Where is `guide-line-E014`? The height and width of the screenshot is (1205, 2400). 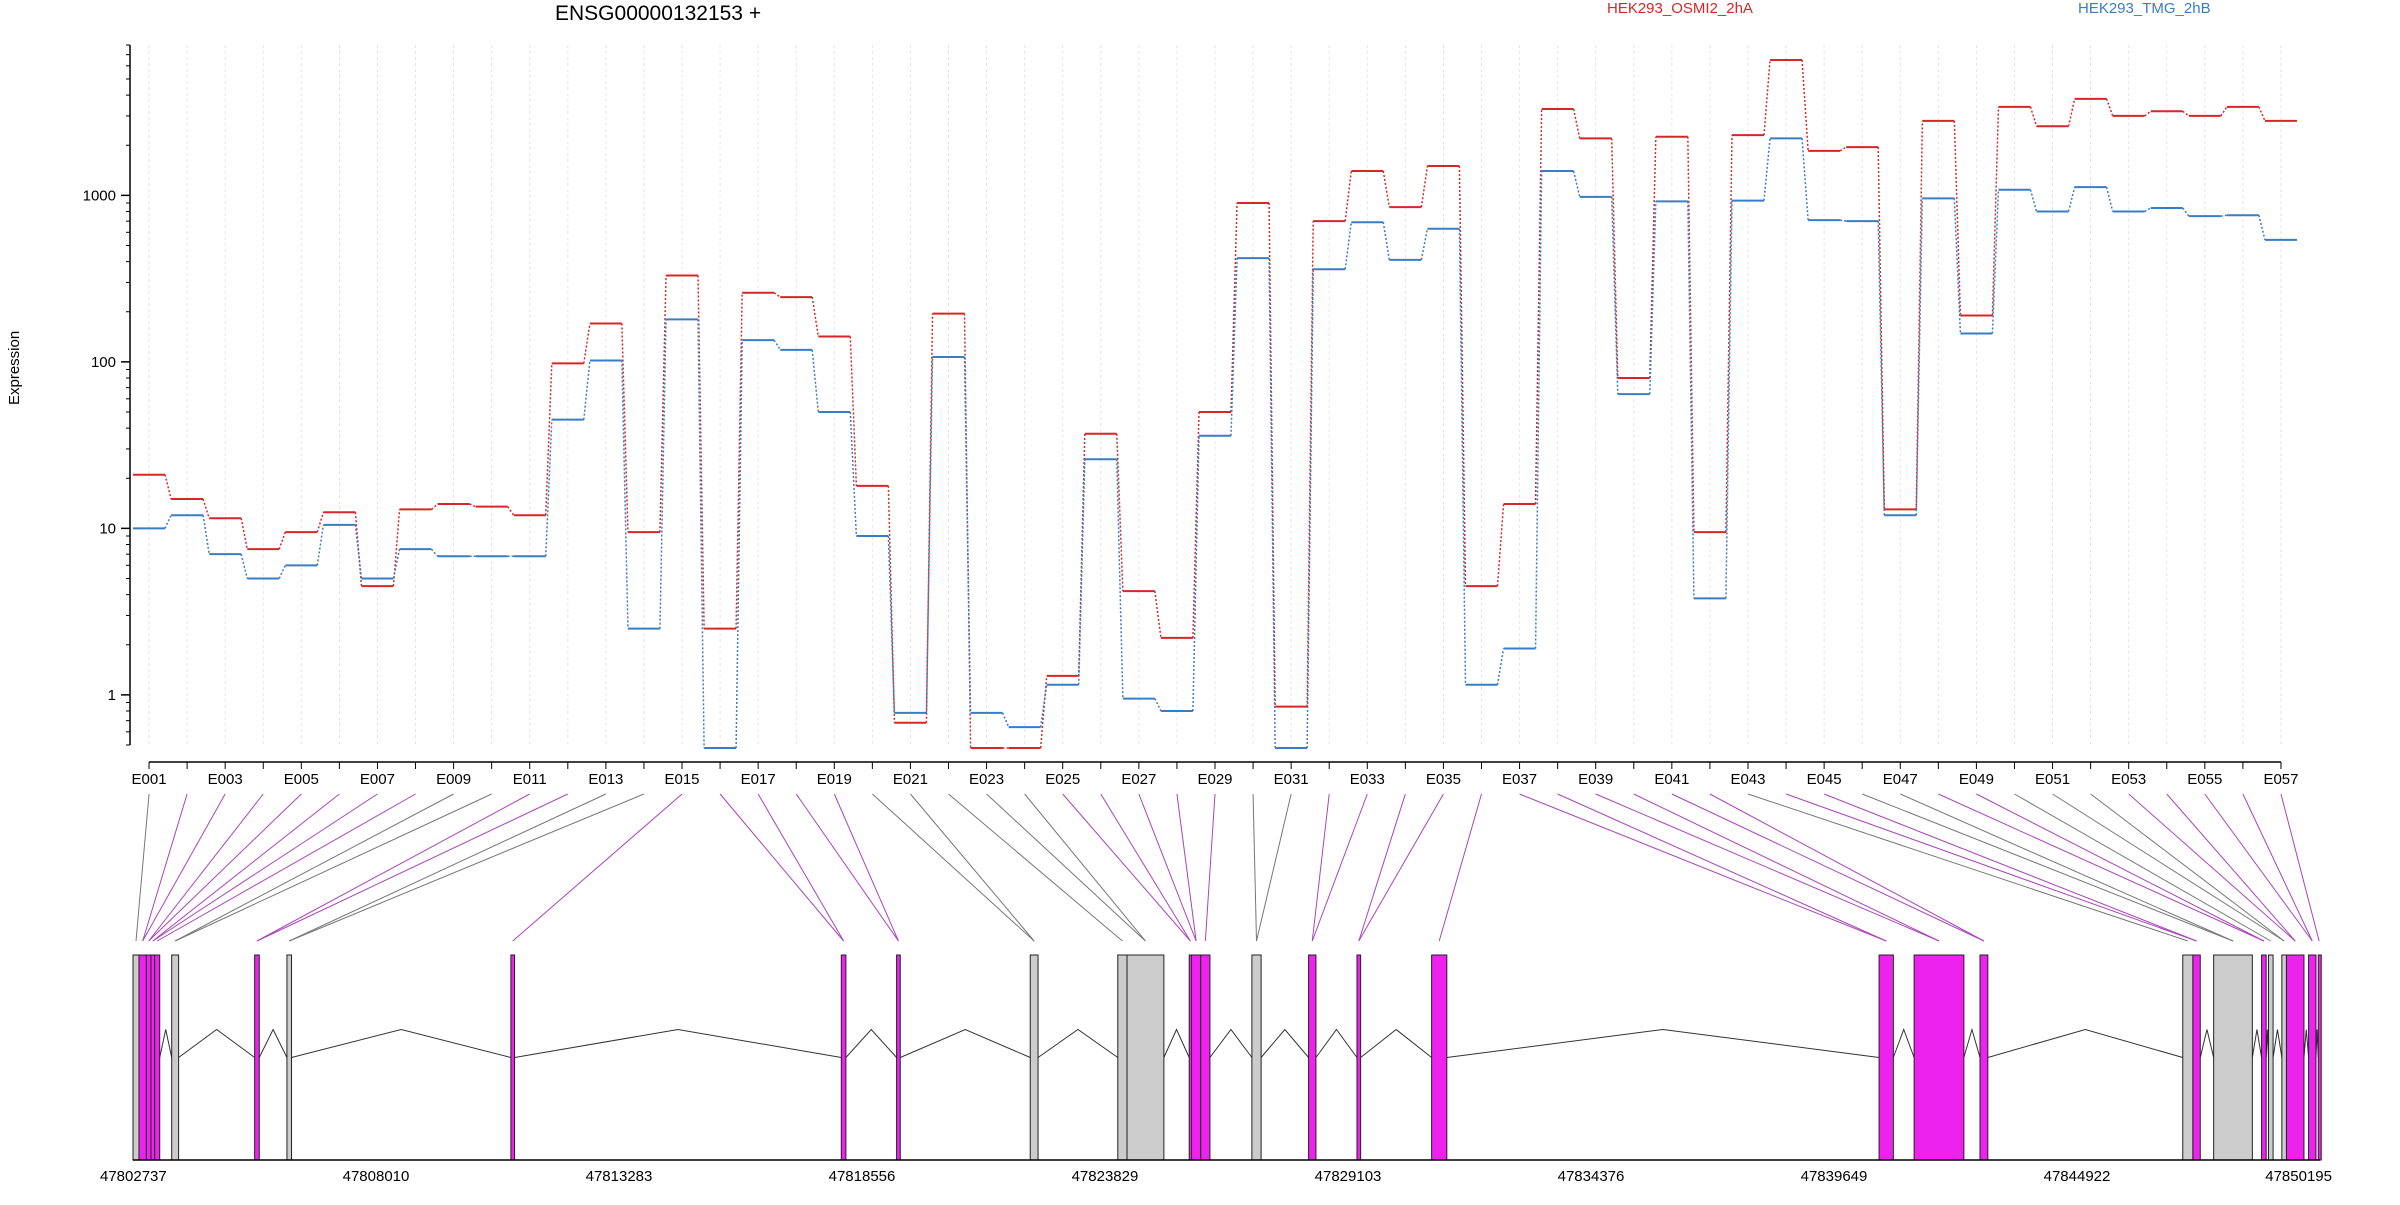
guide-line-E014 is located at coordinates (467, 867).